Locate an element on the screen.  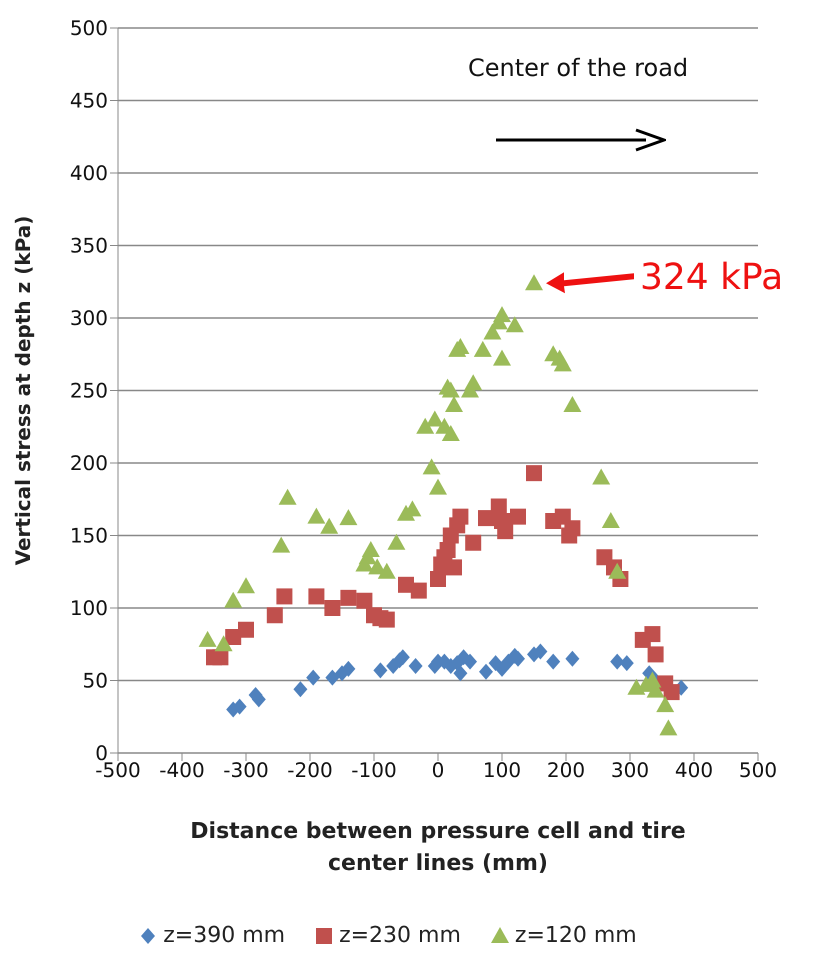
x-tick-label: 200 is located at coordinates (566, 770).